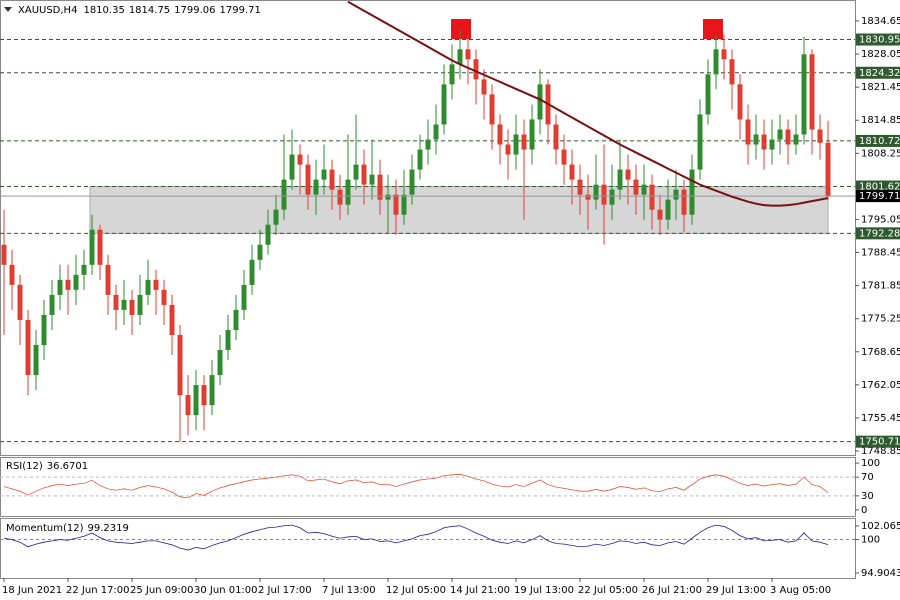 This screenshot has width=900, height=600. Describe the element at coordinates (47, 10) in the screenshot. I see `symbol: XAUUSD,H4` at that location.